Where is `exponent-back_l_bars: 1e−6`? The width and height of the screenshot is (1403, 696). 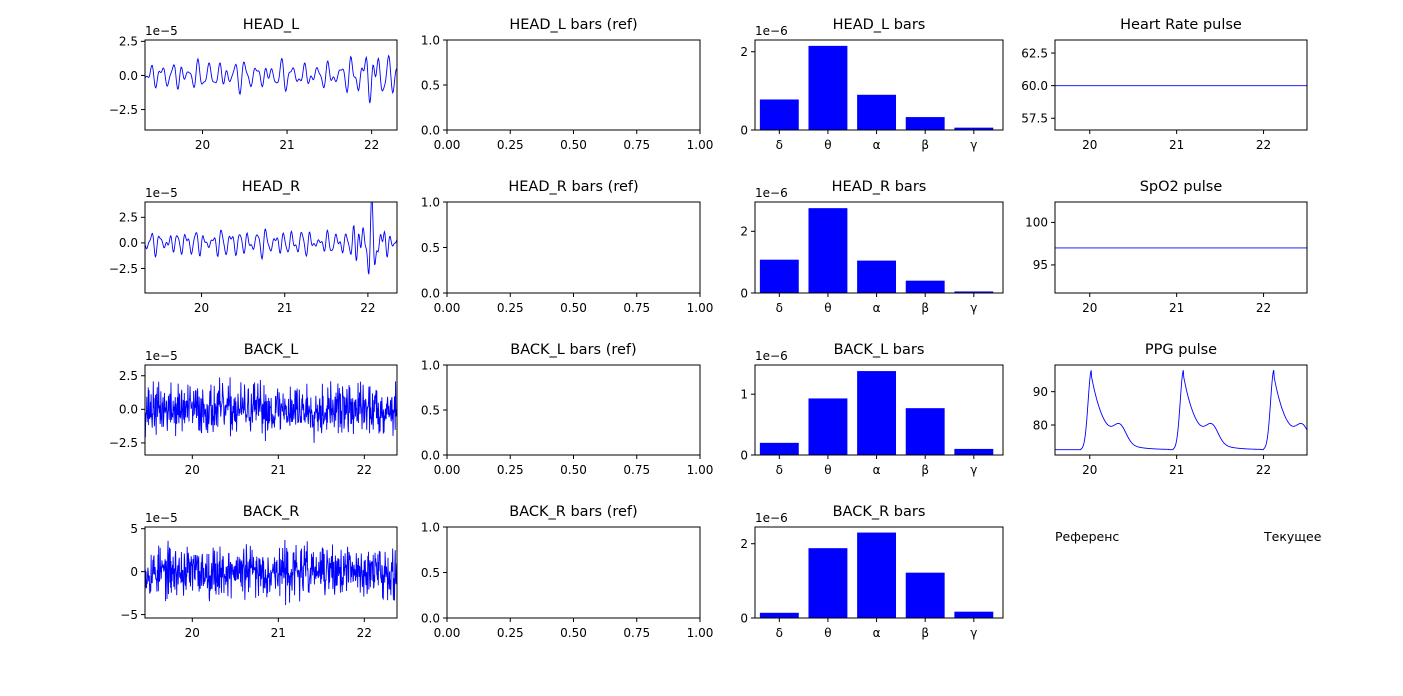
exponent-back_l_bars: 1e−6 is located at coordinates (771, 356).